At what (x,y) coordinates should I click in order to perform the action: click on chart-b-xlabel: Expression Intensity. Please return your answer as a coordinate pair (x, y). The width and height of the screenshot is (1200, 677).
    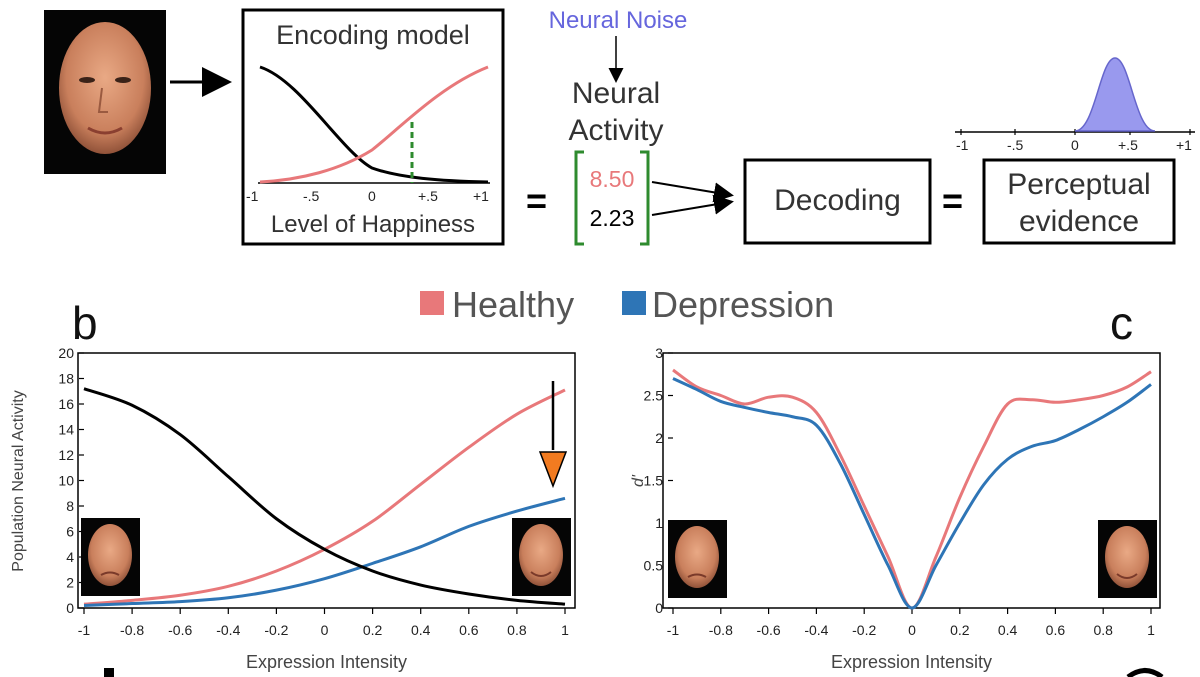
    Looking at the image, I should click on (326, 662).